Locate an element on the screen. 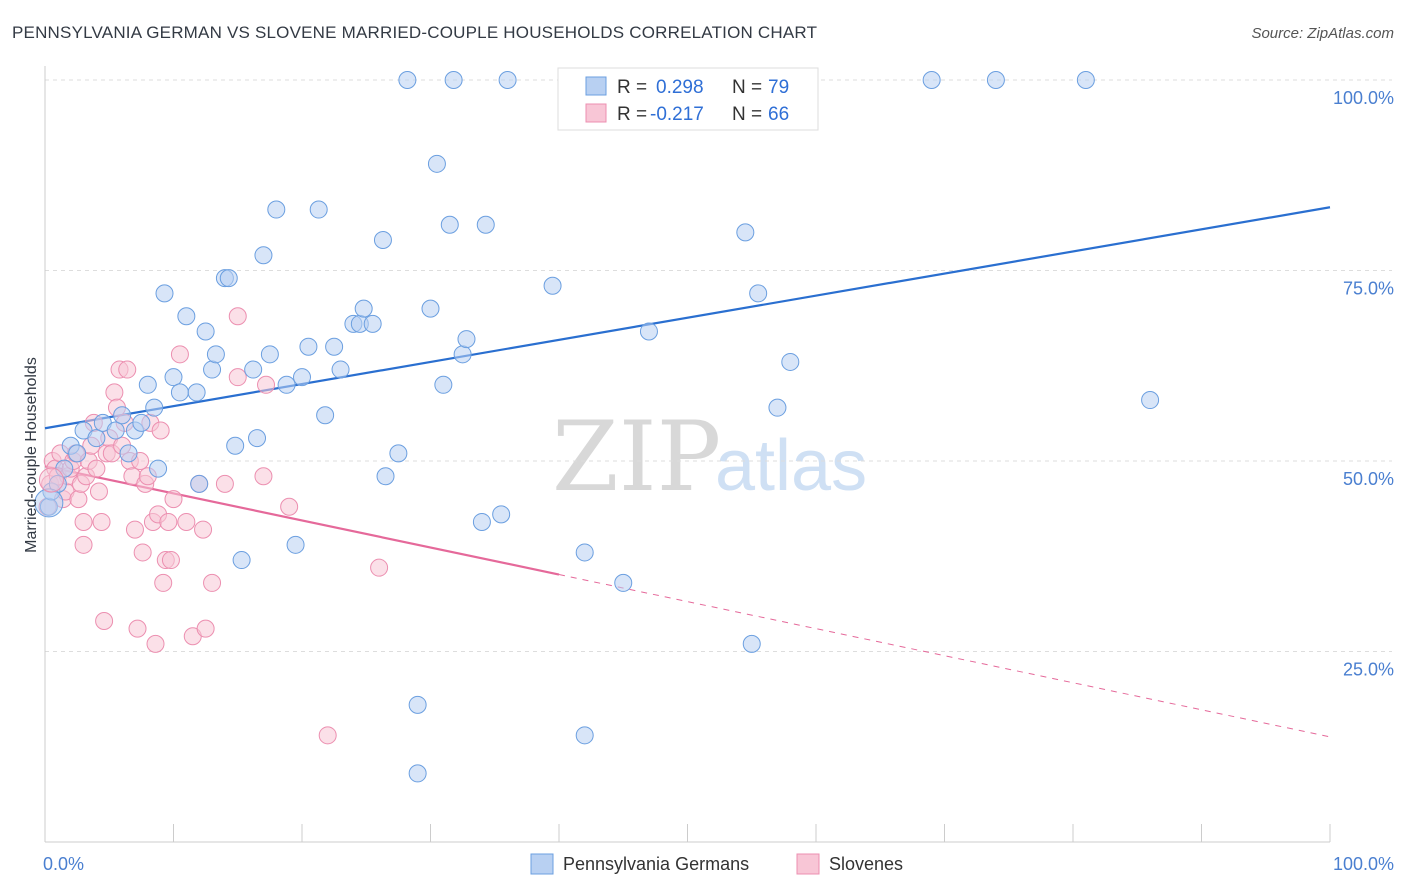 This screenshot has height=892, width=1406. bottom-legend-label-1: Pennsylvania Germans is located at coordinates (656, 864).